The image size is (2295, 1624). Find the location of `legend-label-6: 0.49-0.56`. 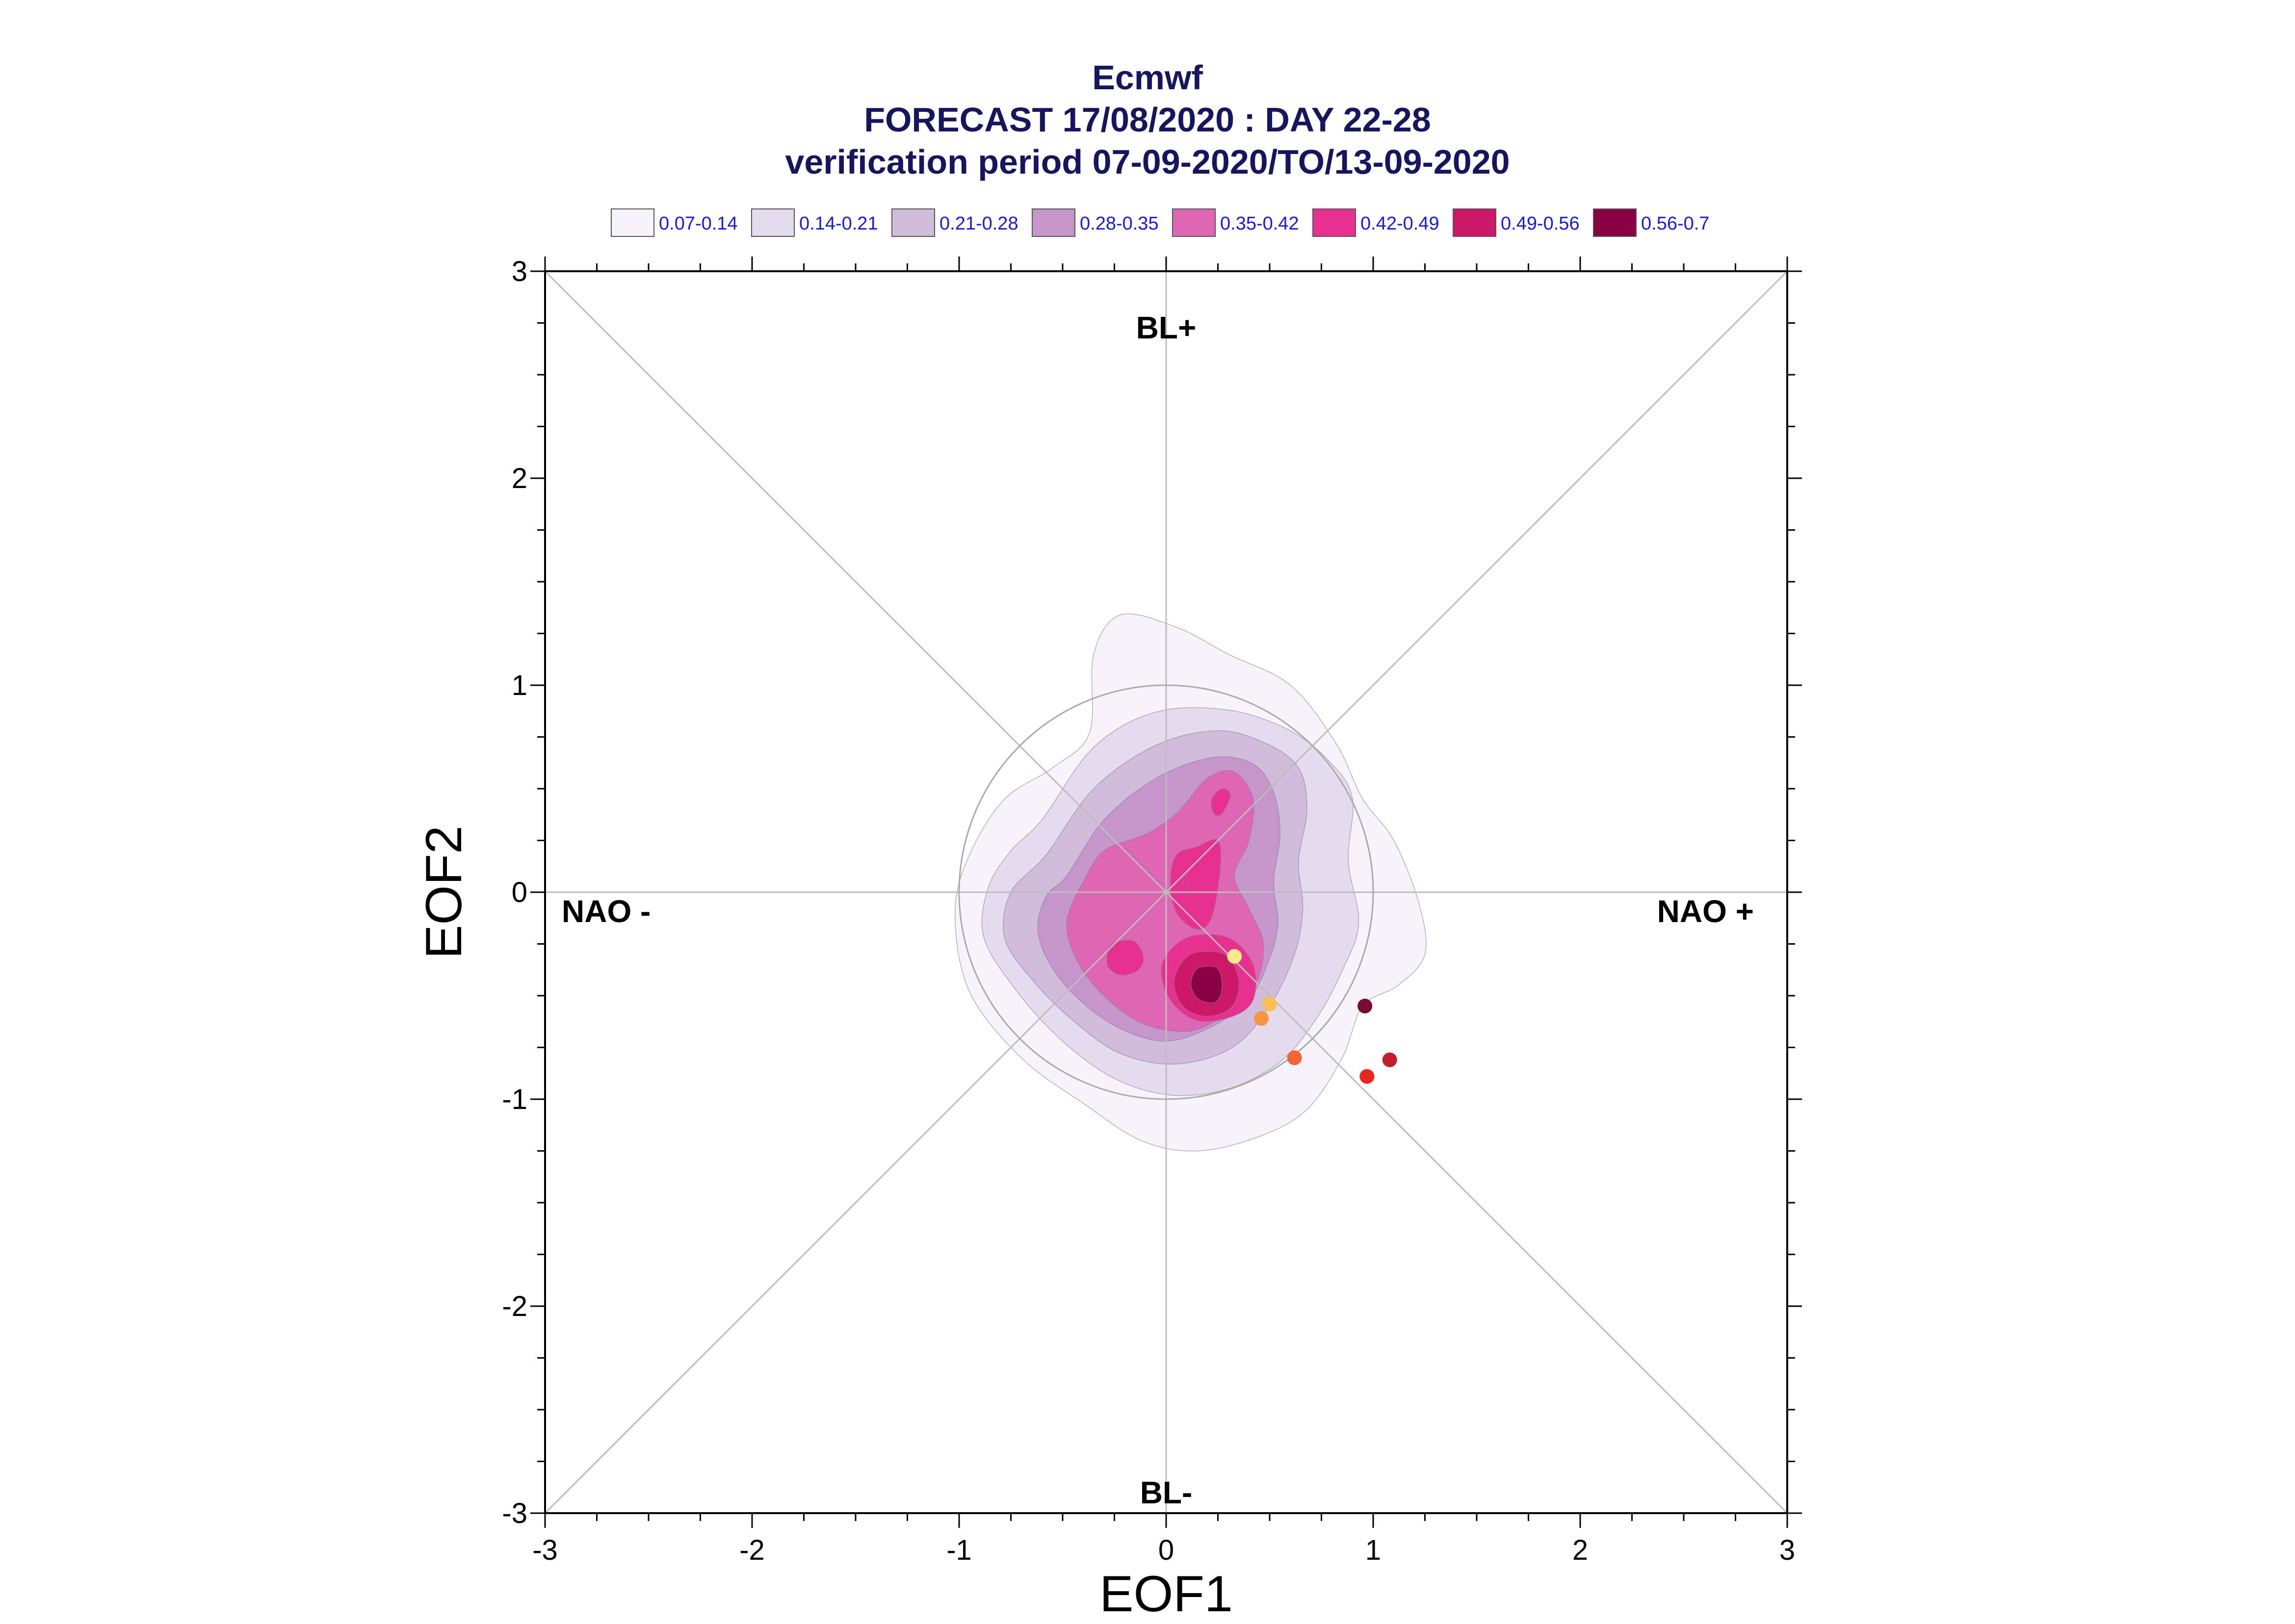

legend-label-6: 0.49-0.56 is located at coordinates (1540, 223).